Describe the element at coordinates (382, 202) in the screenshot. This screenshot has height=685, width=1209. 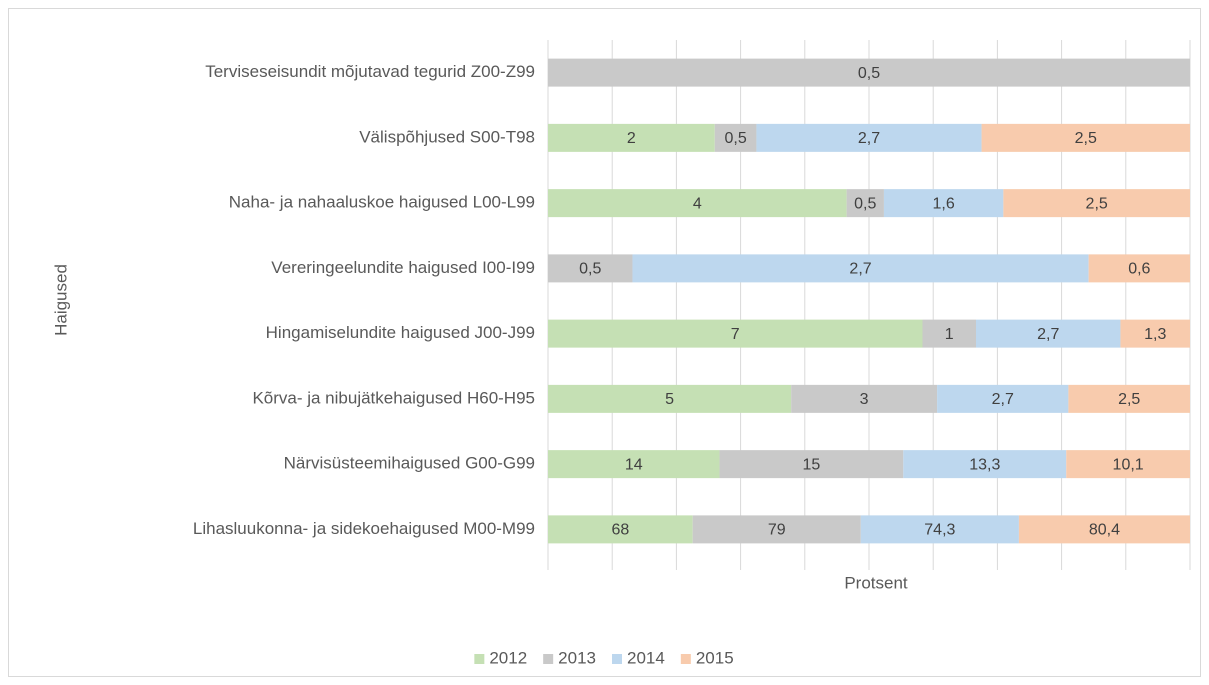
I see `y-tick-label: Naha- ja nahaaluskoe haigused L00-L99` at that location.